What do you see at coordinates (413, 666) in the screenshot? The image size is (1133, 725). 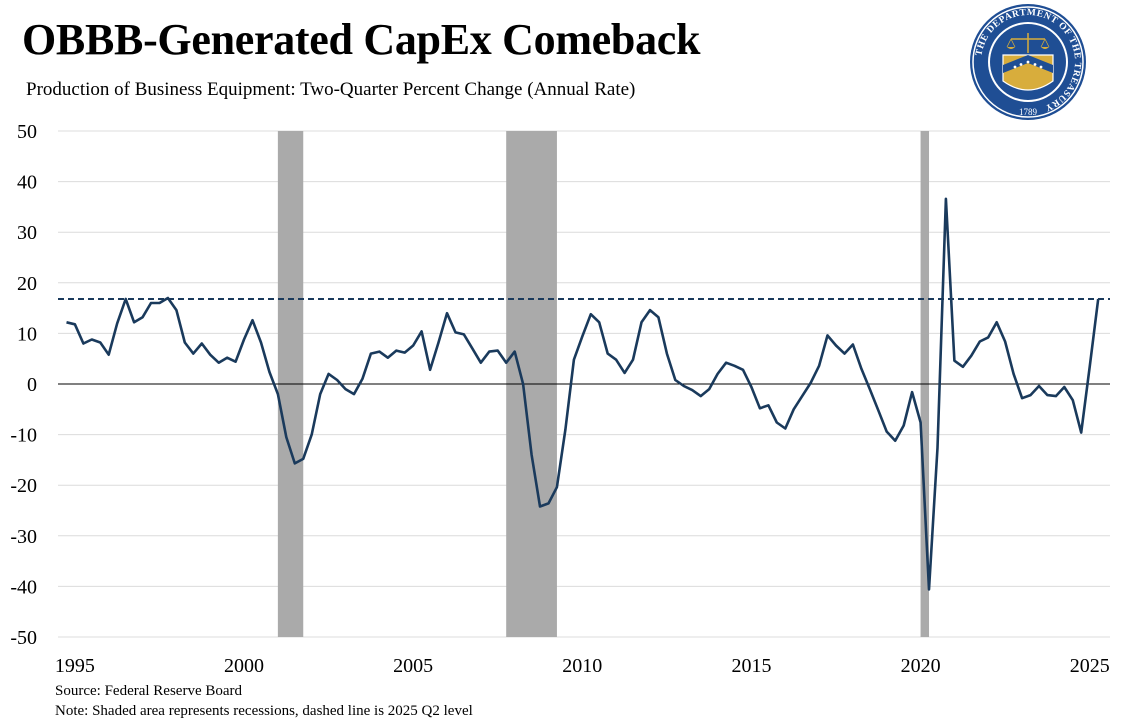 I see `x-tick-label: 2005` at bounding box center [413, 666].